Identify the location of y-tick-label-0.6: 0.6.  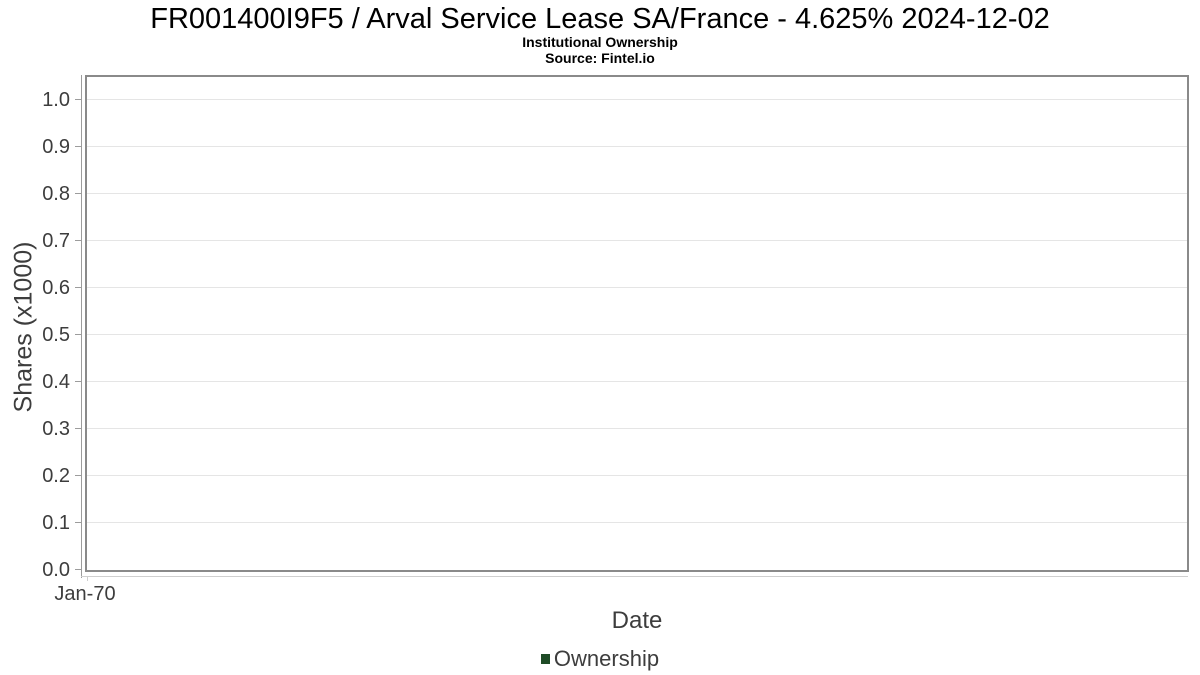
(56, 288).